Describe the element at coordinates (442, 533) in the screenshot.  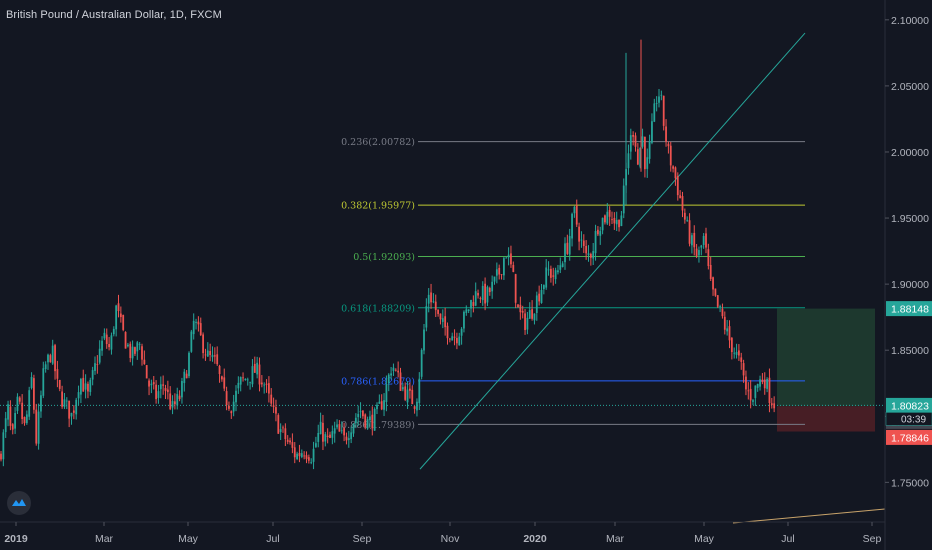
I see `time-axis: 2019 Mar May Jul Sep Nov 2020 Mar May Jul Sep` at that location.